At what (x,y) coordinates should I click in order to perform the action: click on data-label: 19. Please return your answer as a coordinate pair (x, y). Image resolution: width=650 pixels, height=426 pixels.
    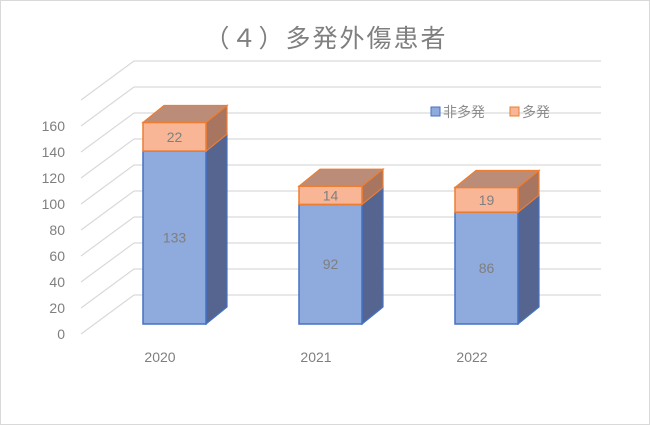
    Looking at the image, I should click on (487, 200).